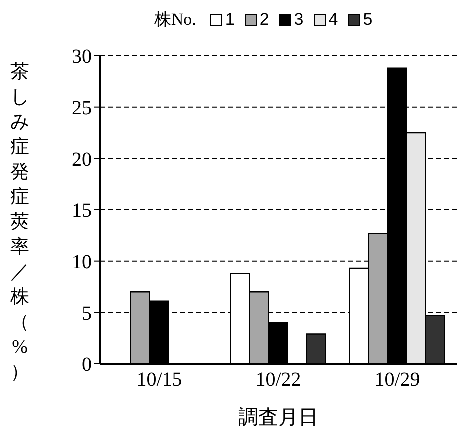  What do you see at coordinates (87, 365) in the screenshot?
I see `y-tick-label: 0` at bounding box center [87, 365].